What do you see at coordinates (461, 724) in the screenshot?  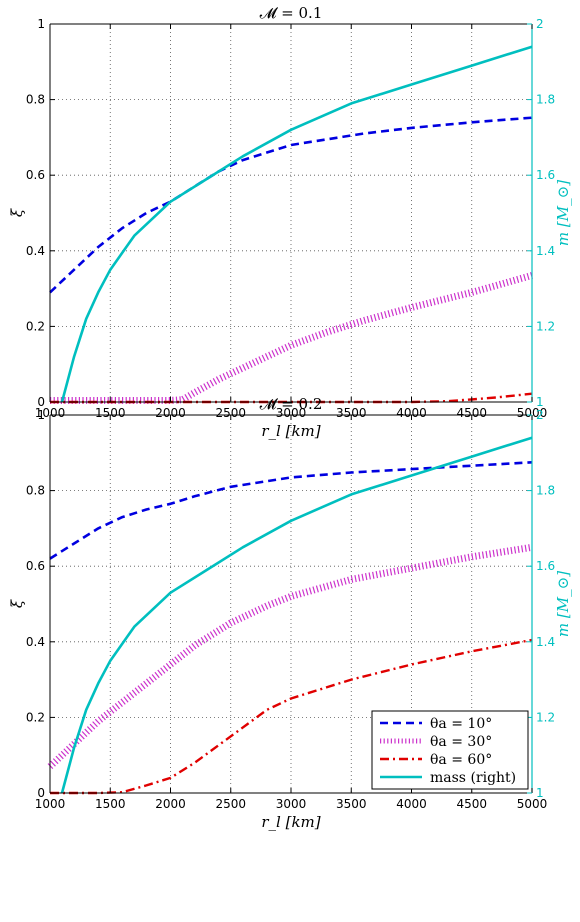 I see `legend-label-theta10: θa = 10°` at bounding box center [461, 724].